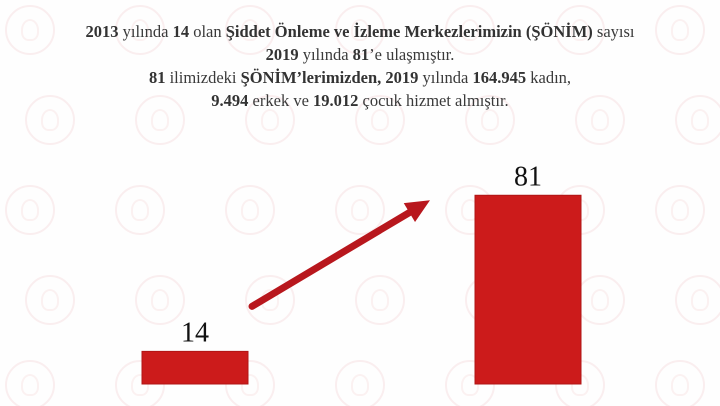  Describe the element at coordinates (528, 289) in the screenshot. I see `bar-2019` at that location.